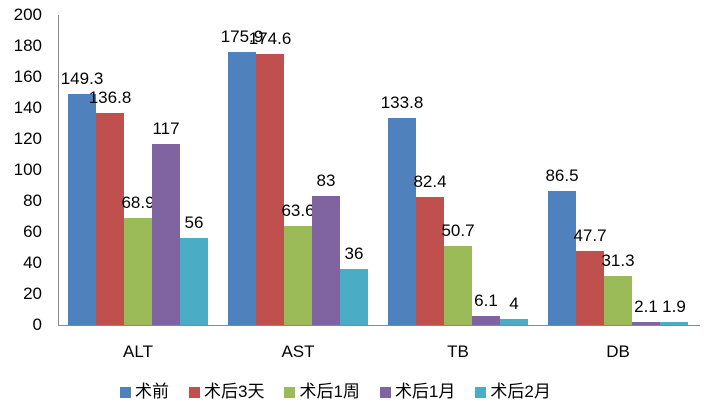 The height and width of the screenshot is (413, 705). What do you see at coordinates (402, 102) in the screenshot?
I see `data-label: 133.8` at bounding box center [402, 102].